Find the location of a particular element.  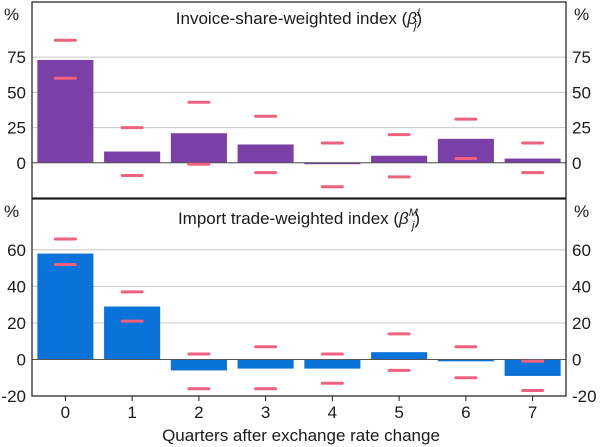

x-axis-title: Quarters after exchange rate change is located at coordinates (301, 435).